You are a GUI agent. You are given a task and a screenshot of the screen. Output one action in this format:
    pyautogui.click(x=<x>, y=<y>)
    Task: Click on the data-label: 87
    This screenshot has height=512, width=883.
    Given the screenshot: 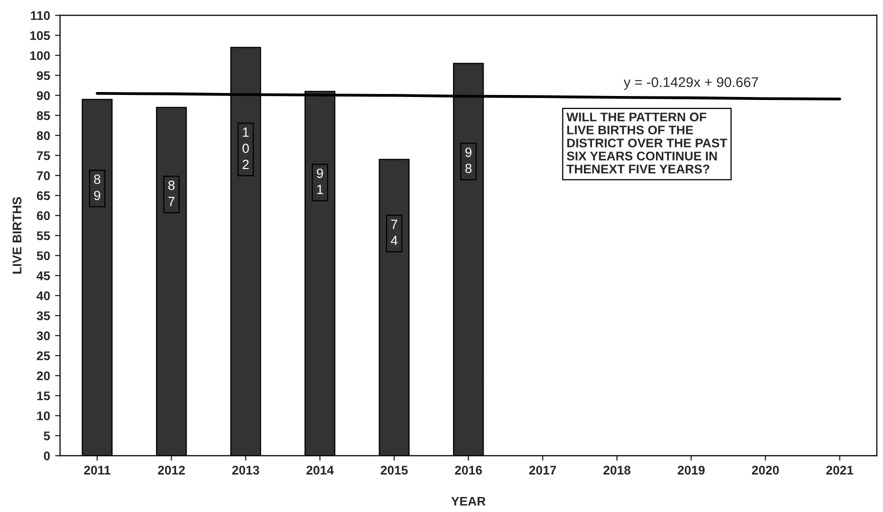 What is the action you would take?
    pyautogui.click(x=171, y=193)
    